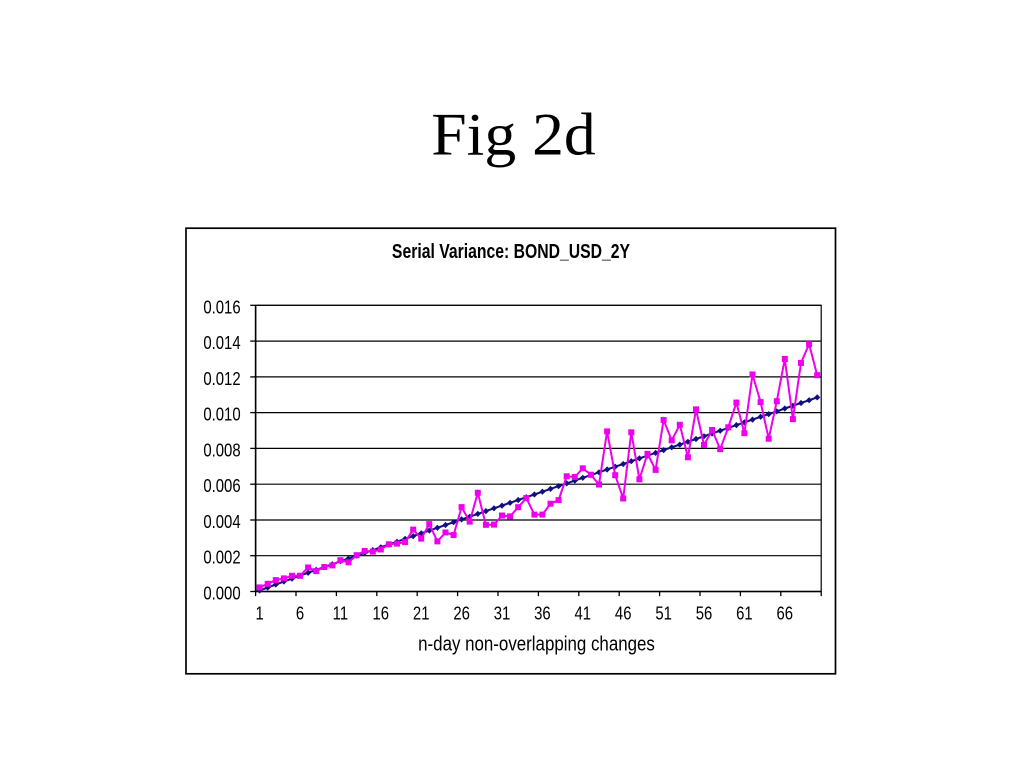 The image size is (1024, 768). Describe the element at coordinates (461, 613) in the screenshot. I see `svg-text: 26` at that location.